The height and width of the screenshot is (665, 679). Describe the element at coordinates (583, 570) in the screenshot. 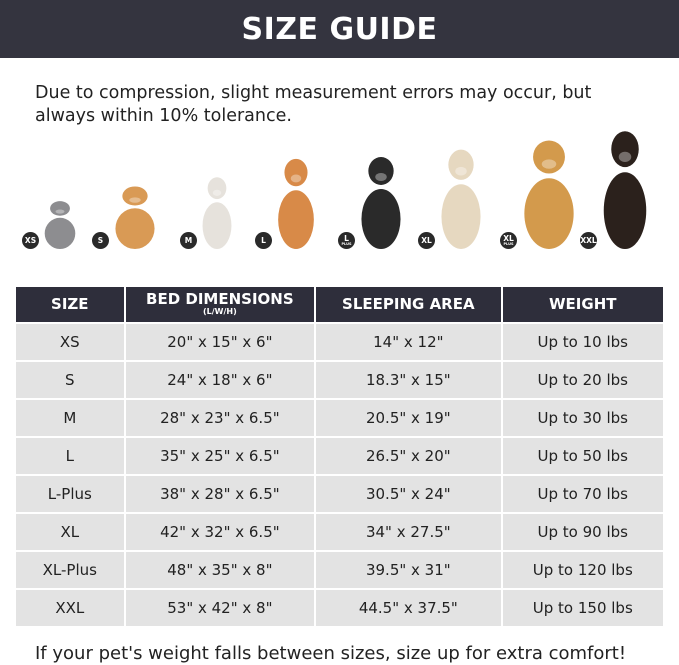

I see `table-cell: Up to 120 lbs` at that location.